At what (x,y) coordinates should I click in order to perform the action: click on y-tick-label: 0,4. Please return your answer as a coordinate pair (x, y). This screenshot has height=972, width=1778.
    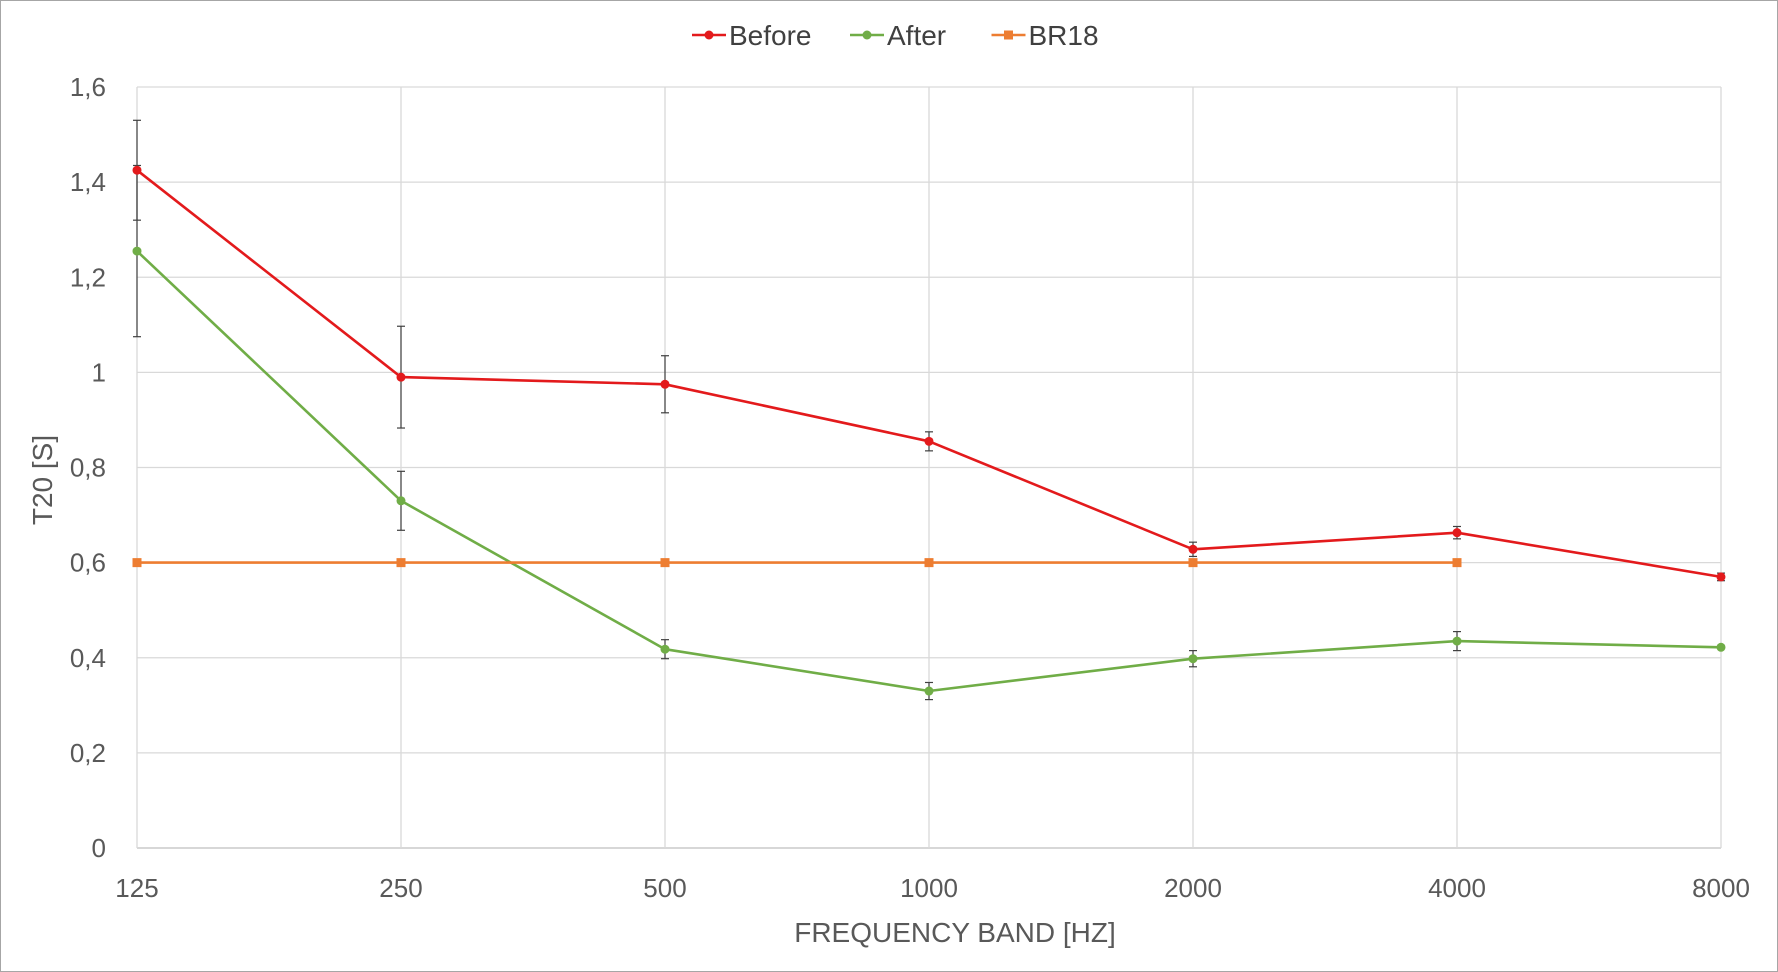
    Looking at the image, I should click on (88, 658).